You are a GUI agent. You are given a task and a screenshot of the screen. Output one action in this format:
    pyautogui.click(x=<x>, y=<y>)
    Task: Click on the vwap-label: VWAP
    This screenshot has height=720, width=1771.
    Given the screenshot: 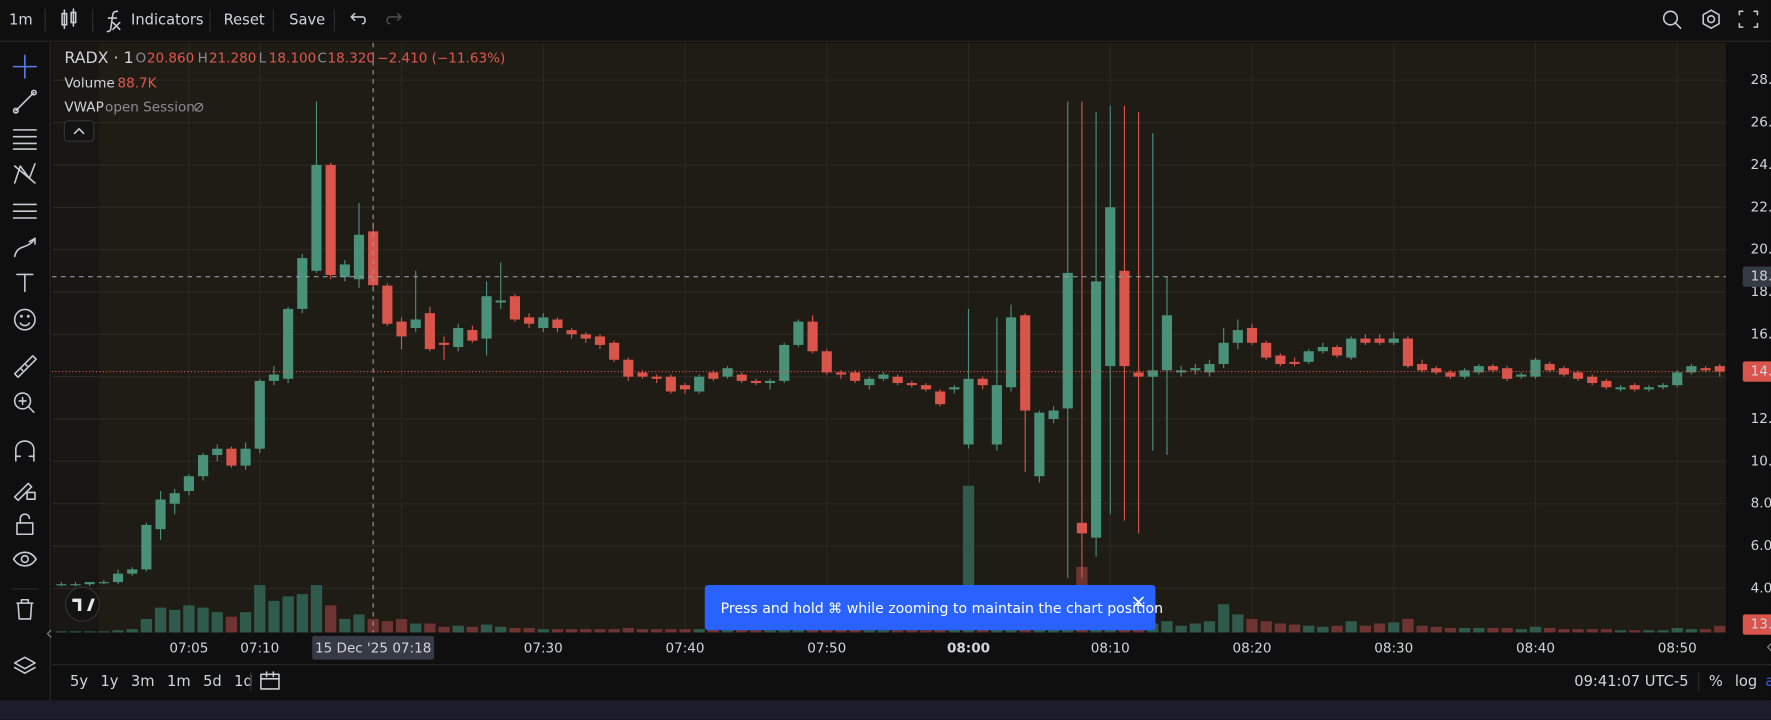 What is the action you would take?
    pyautogui.click(x=83, y=107)
    